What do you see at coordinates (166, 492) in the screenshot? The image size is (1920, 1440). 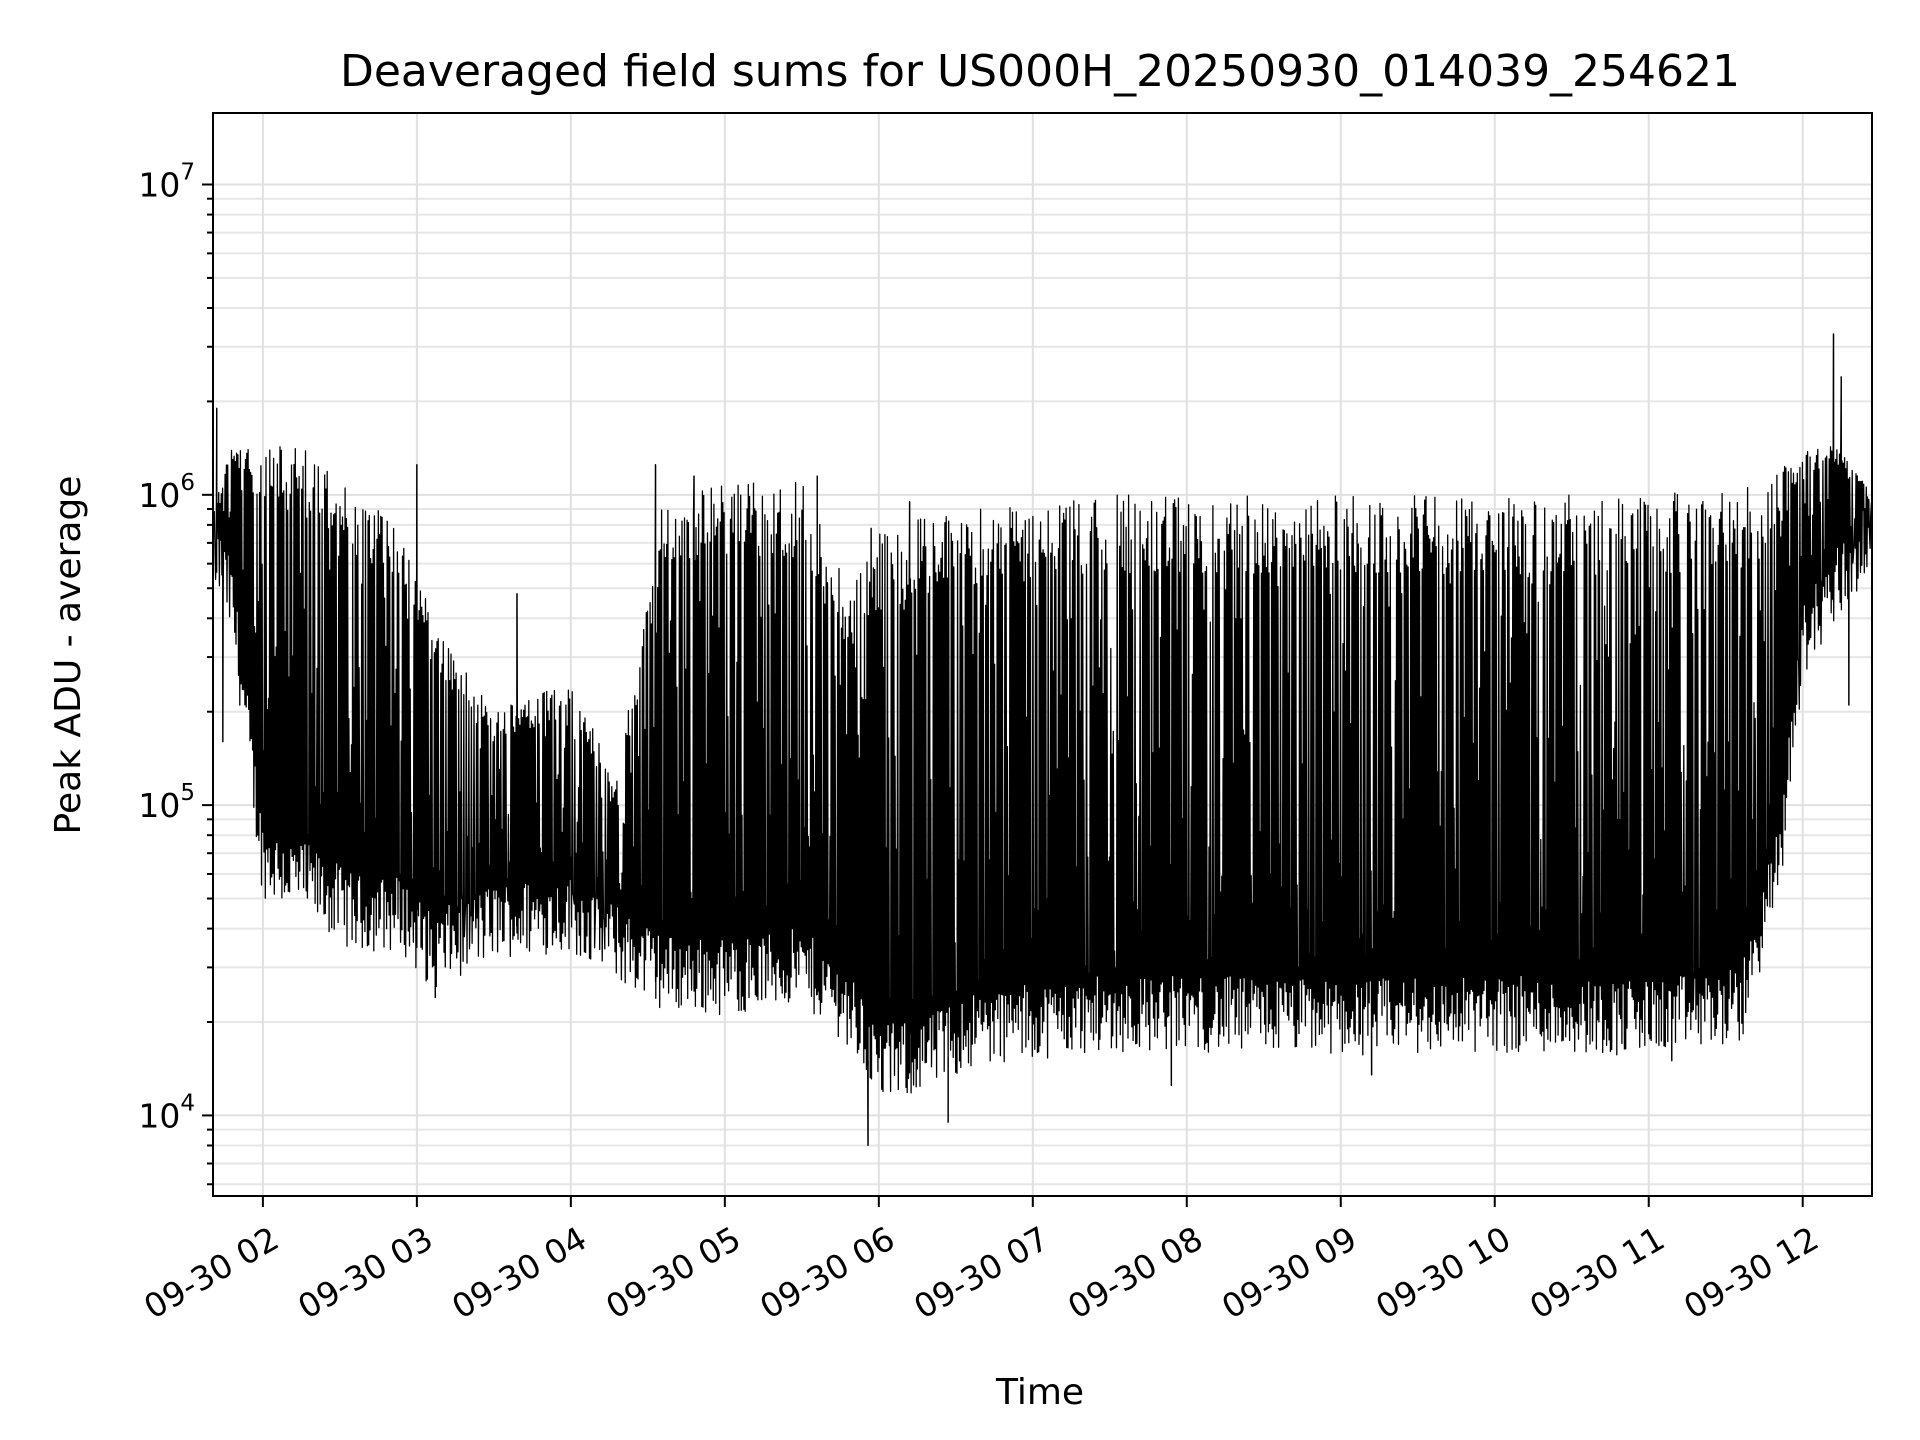 I see `y-tick-label: 10⁶` at bounding box center [166, 492].